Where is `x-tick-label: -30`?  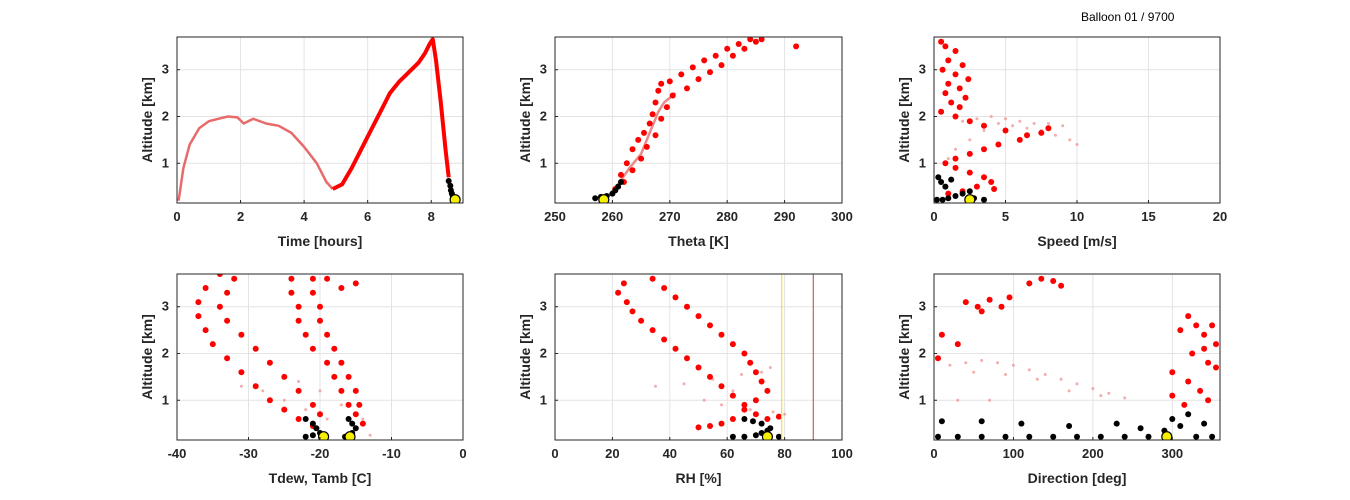 x-tick-label: -30 is located at coordinates (248, 453).